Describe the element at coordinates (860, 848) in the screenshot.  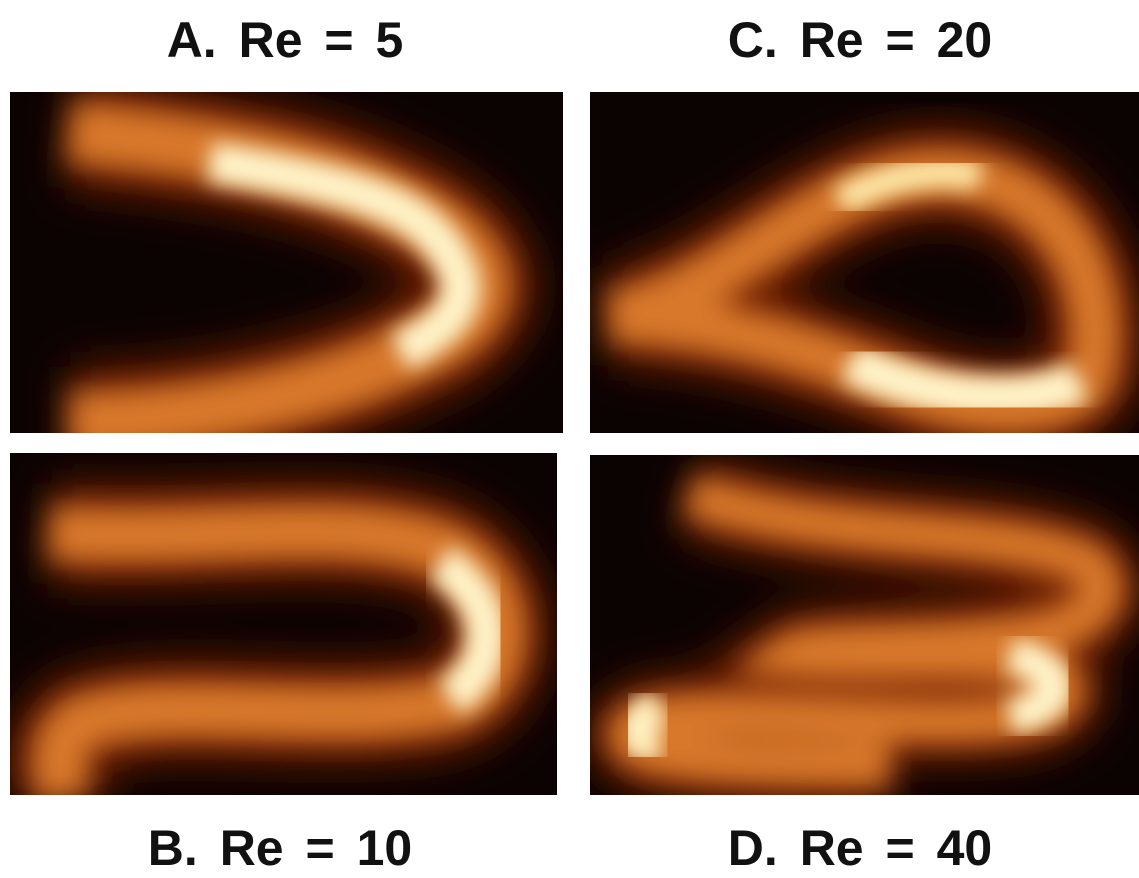
I see `panel-label: D. Re = 40` at that location.